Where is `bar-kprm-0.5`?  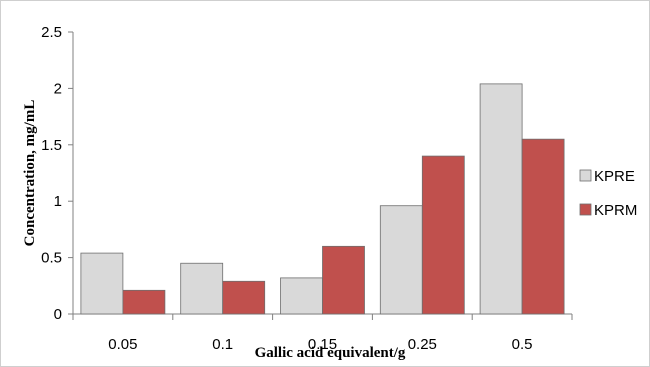 bar-kprm-0.5 is located at coordinates (543, 226).